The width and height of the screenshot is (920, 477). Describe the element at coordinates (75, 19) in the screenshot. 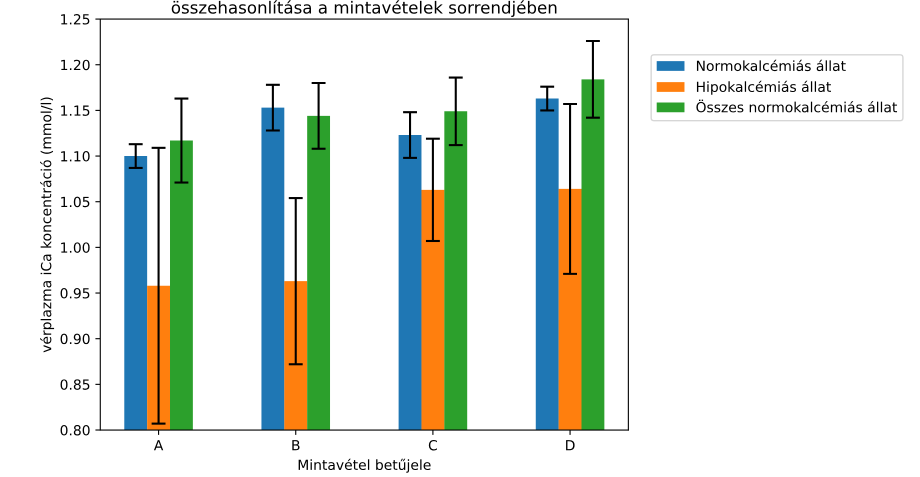

I see `y-tick-label: 1.25` at that location.